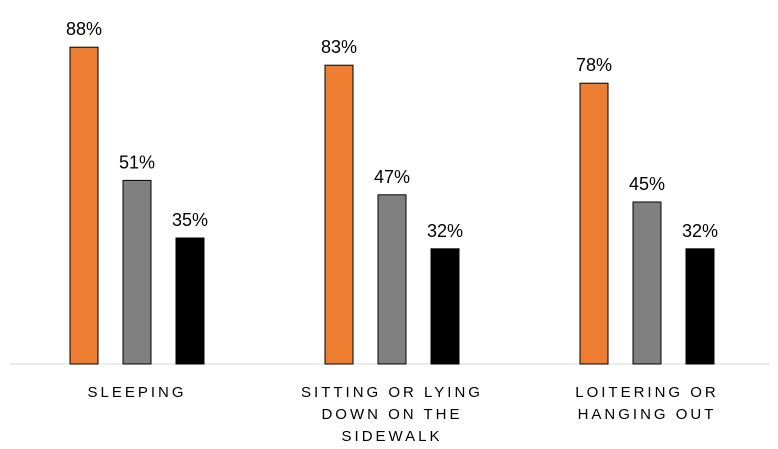 The width and height of the screenshot is (778, 449). Describe the element at coordinates (647, 283) in the screenshot. I see `bar-s1-c2` at that location.